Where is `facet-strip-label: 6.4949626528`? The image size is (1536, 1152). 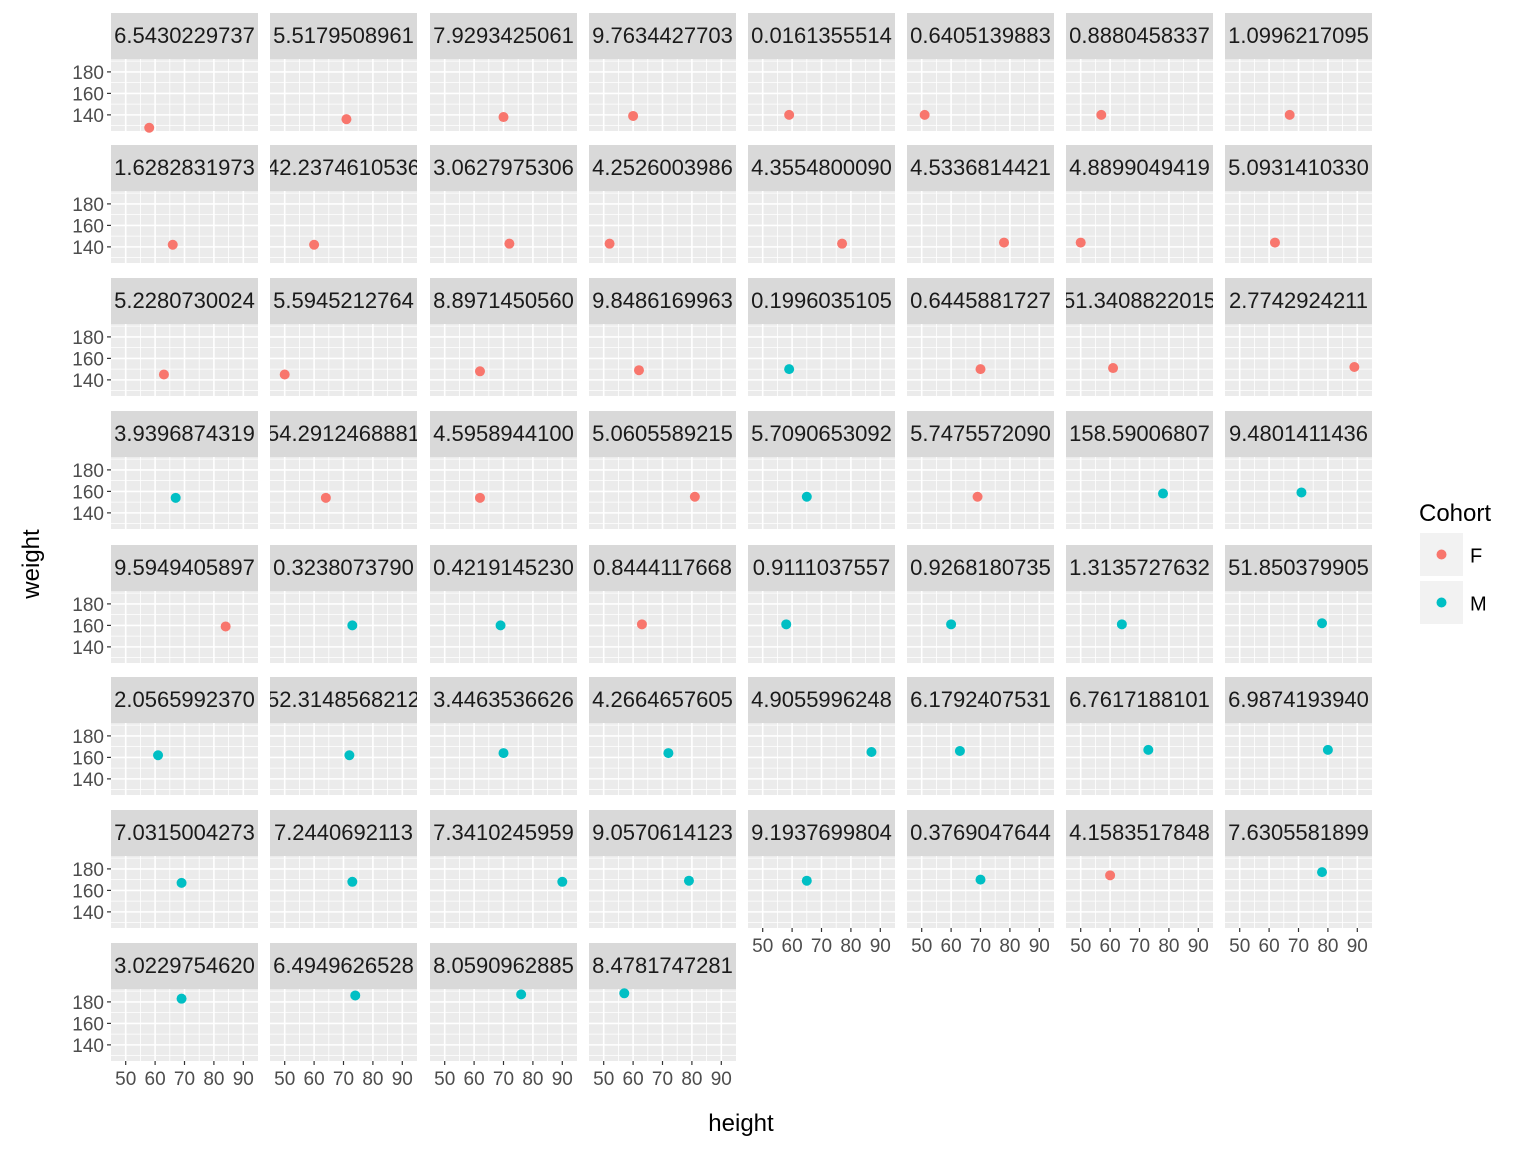 facet-strip-label: 6.4949626528 is located at coordinates (343, 965).